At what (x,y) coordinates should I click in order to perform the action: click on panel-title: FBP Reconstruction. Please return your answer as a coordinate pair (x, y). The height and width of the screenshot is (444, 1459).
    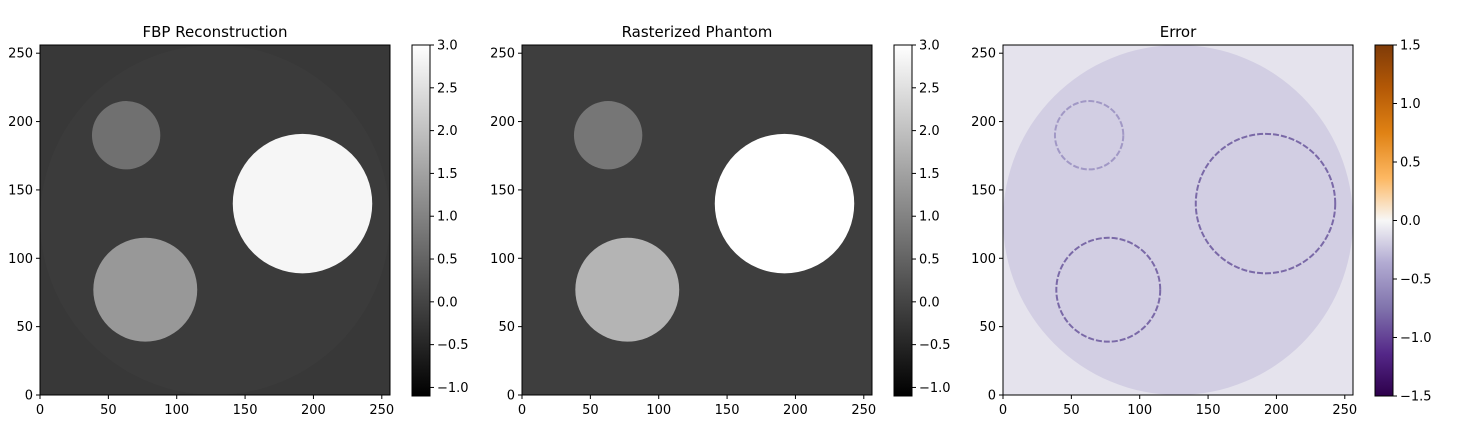
    Looking at the image, I should click on (215, 32).